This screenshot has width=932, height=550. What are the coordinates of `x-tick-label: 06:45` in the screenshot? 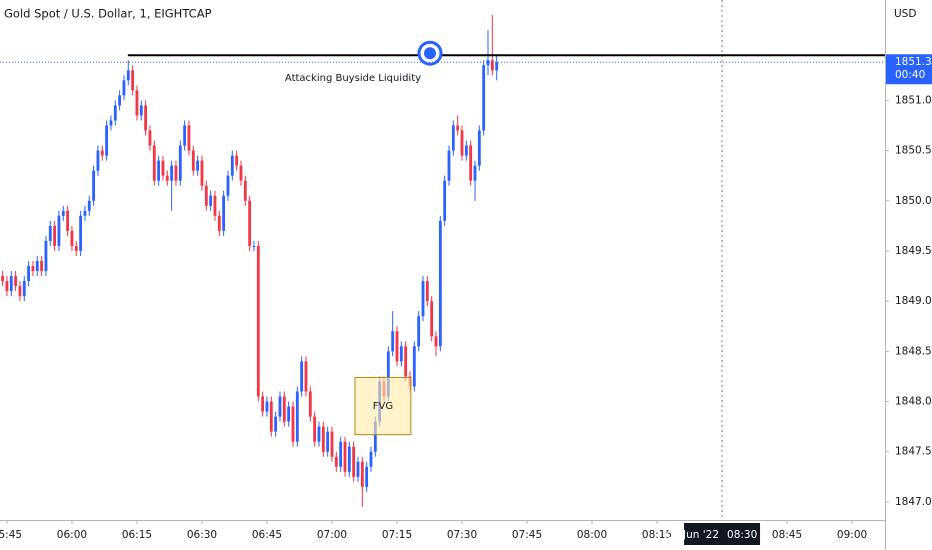 It's located at (267, 535).